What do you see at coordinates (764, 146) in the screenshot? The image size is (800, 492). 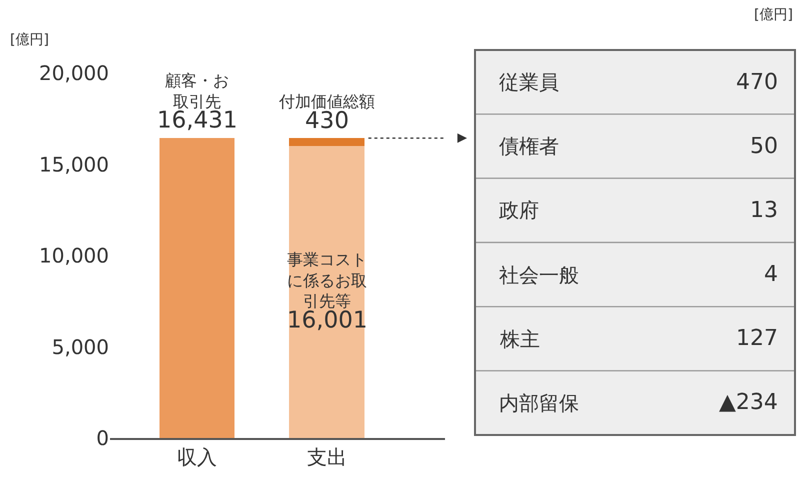 I see `text: 50` at bounding box center [764, 146].